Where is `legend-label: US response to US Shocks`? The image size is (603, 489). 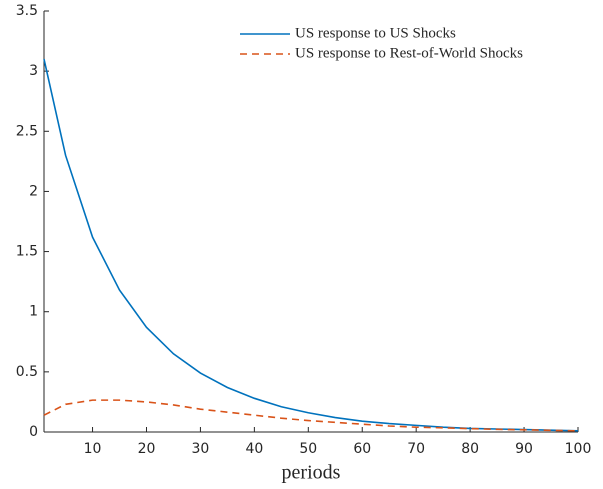
legend-label: US response to US Shocks is located at coordinates (375, 33).